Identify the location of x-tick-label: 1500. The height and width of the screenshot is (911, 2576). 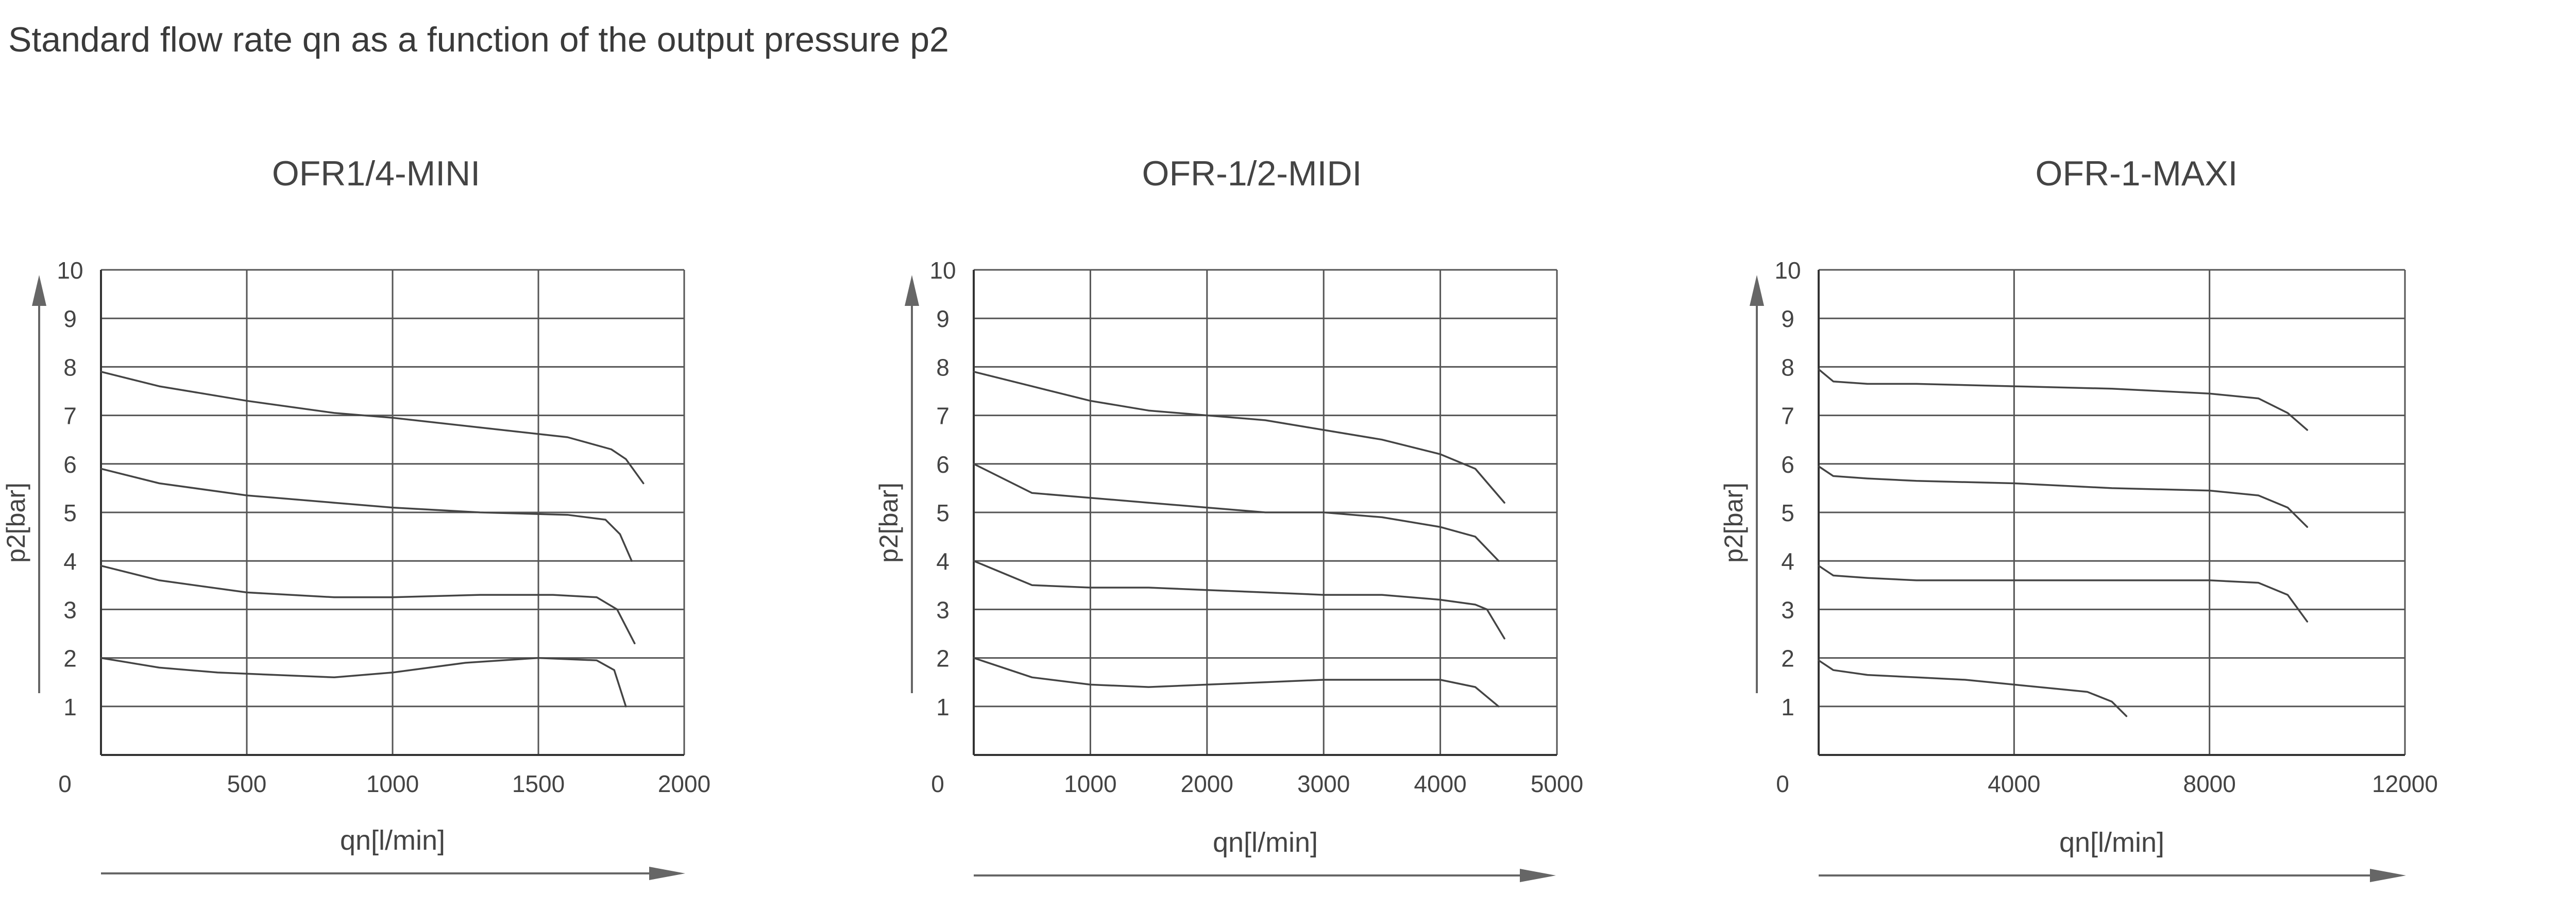
(538, 783).